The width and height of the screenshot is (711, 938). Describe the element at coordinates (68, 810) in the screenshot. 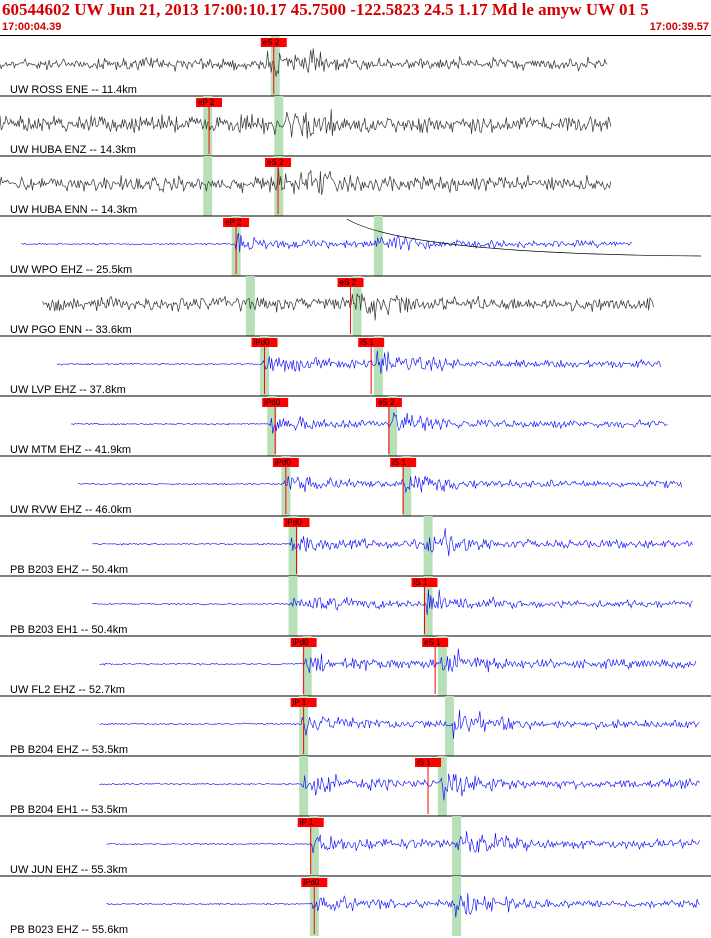

I see `station-label: PB B204 EH1 -- 53.5km` at that location.